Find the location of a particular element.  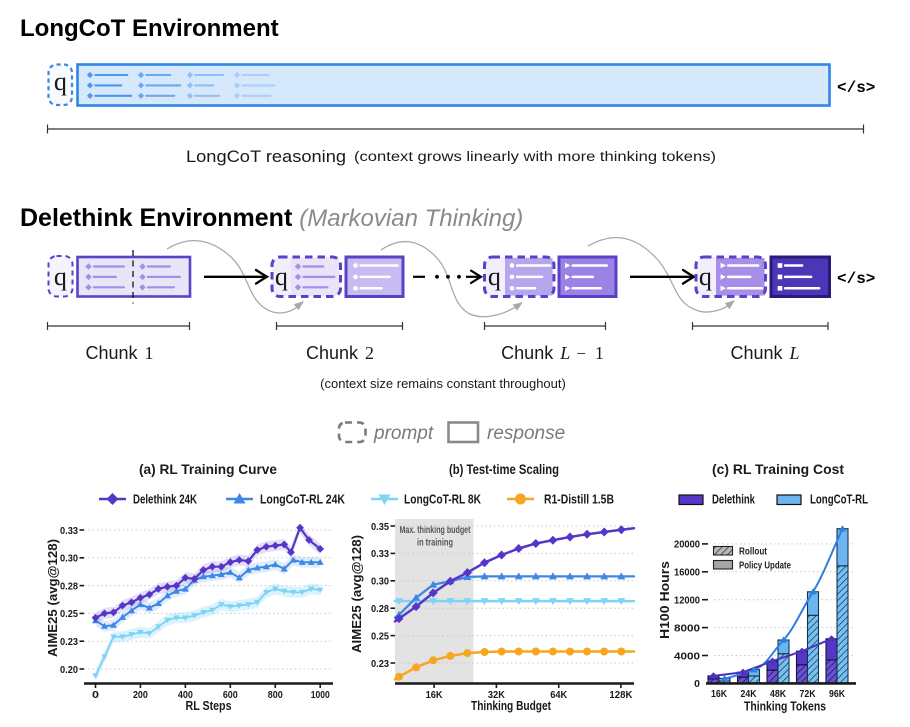

svg-text: 8000 is located at coordinates (687, 628).